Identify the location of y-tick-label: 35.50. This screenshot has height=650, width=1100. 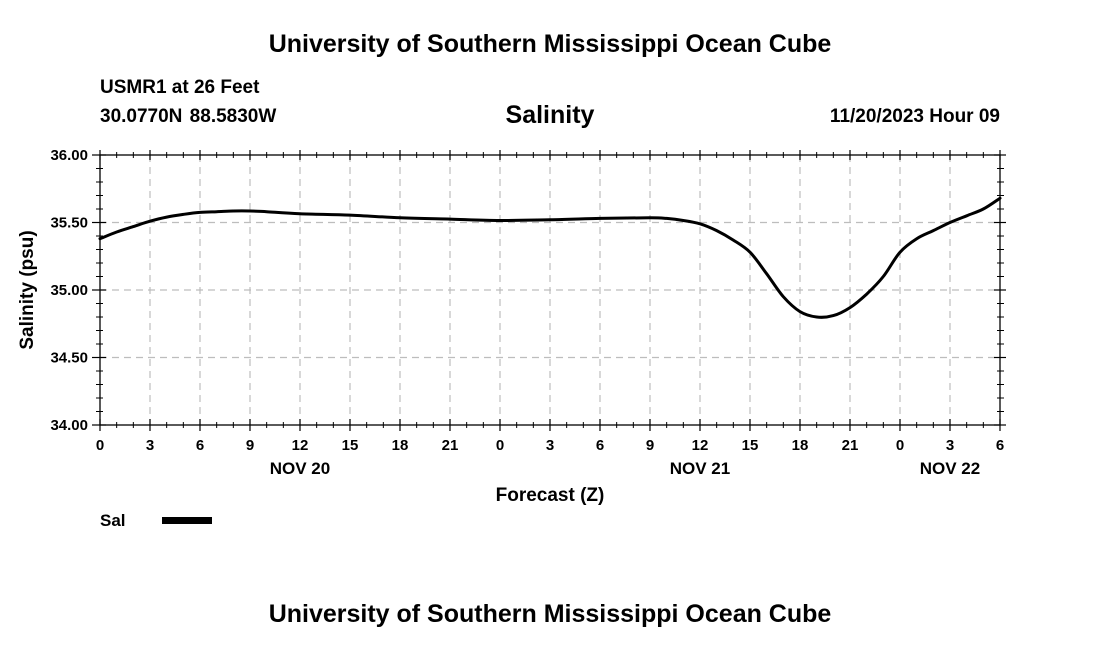
(69, 223).